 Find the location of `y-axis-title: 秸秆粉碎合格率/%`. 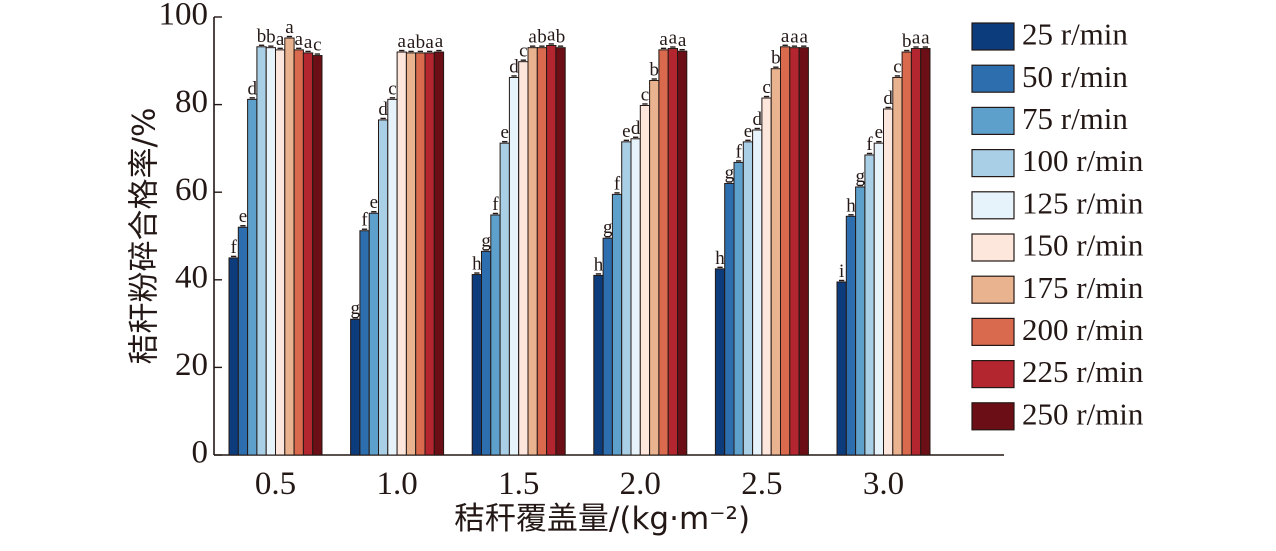

y-axis-title: 秸秆粉碎合格率/% is located at coordinates (145, 236).